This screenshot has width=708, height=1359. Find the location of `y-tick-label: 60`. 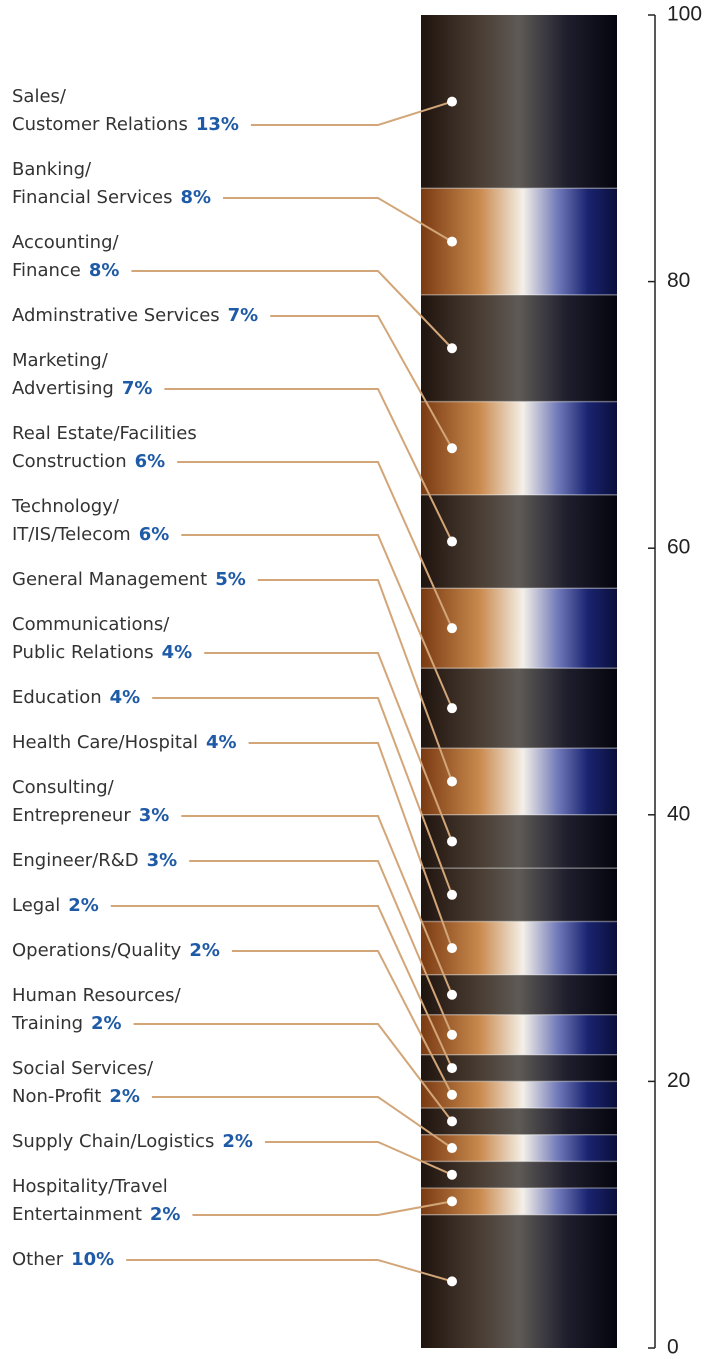

y-tick-label: 60 is located at coordinates (678, 547).